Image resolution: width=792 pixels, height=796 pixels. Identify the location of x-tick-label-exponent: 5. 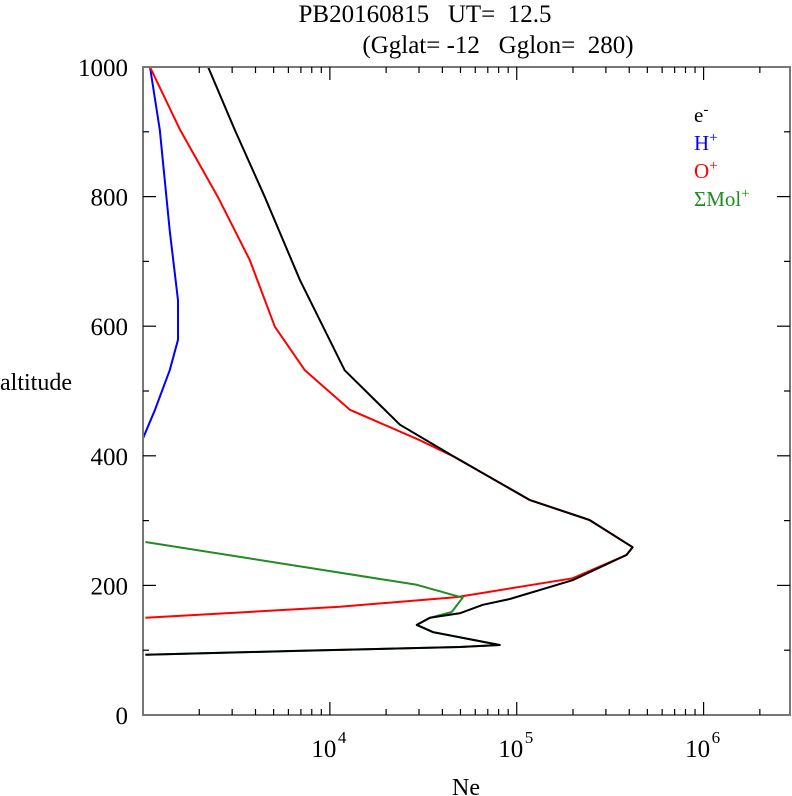
(529, 737).